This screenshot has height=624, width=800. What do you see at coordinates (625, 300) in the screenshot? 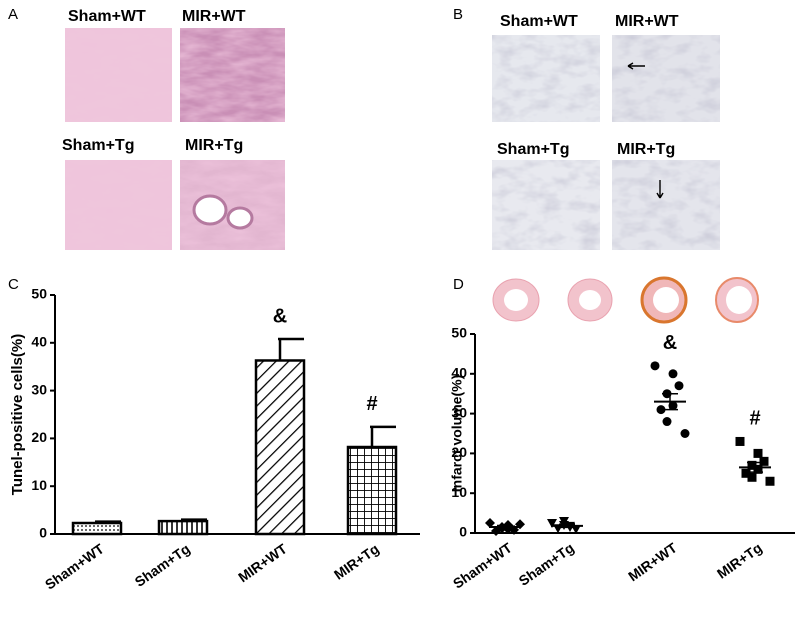
I see `heart-sections` at bounding box center [625, 300].